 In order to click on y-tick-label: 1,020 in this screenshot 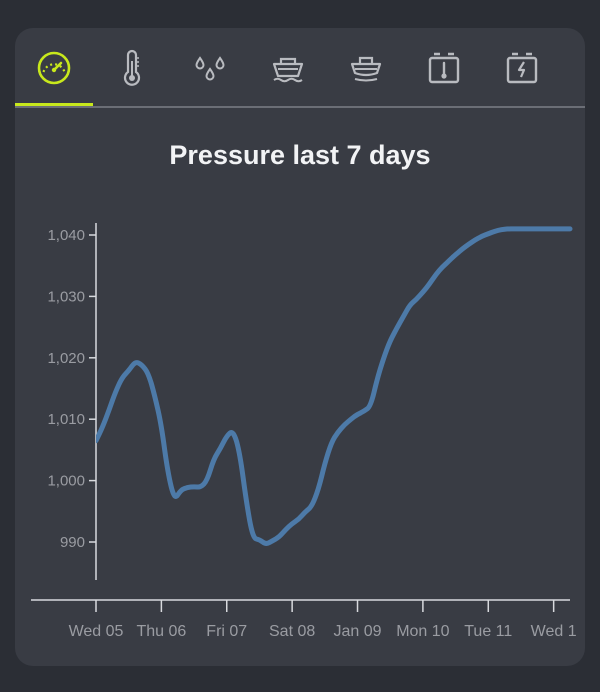, I will do `click(66, 358)`.